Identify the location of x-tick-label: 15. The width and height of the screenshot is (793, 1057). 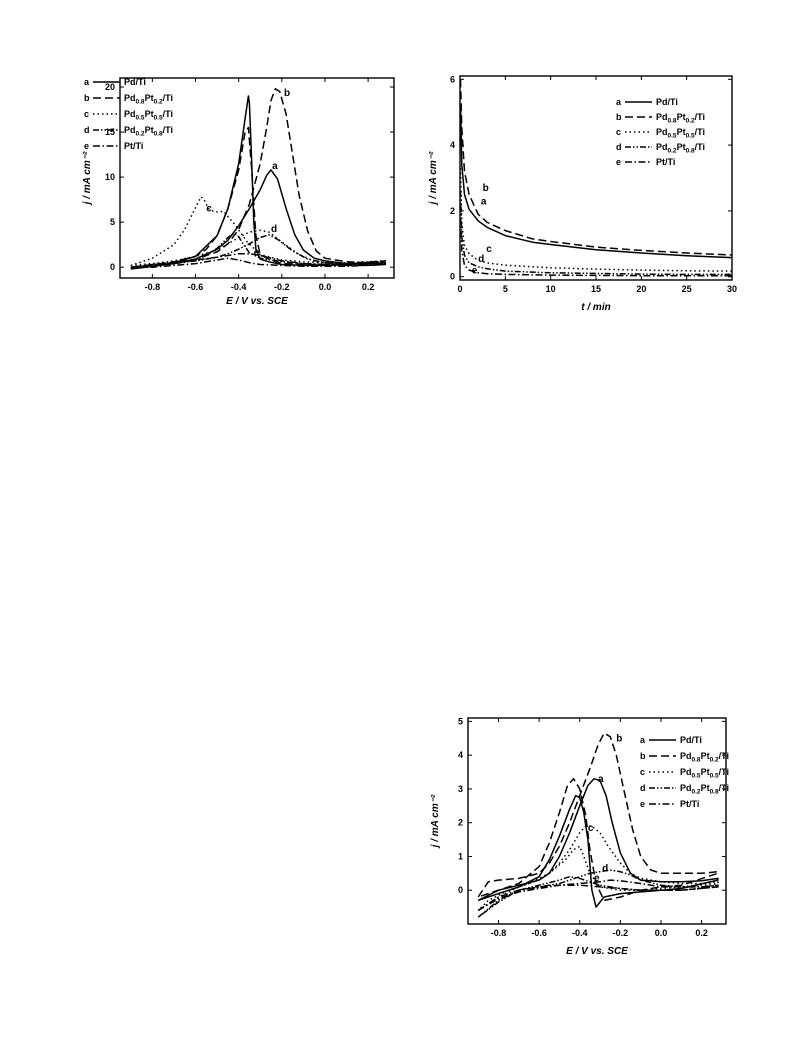
(596, 289).